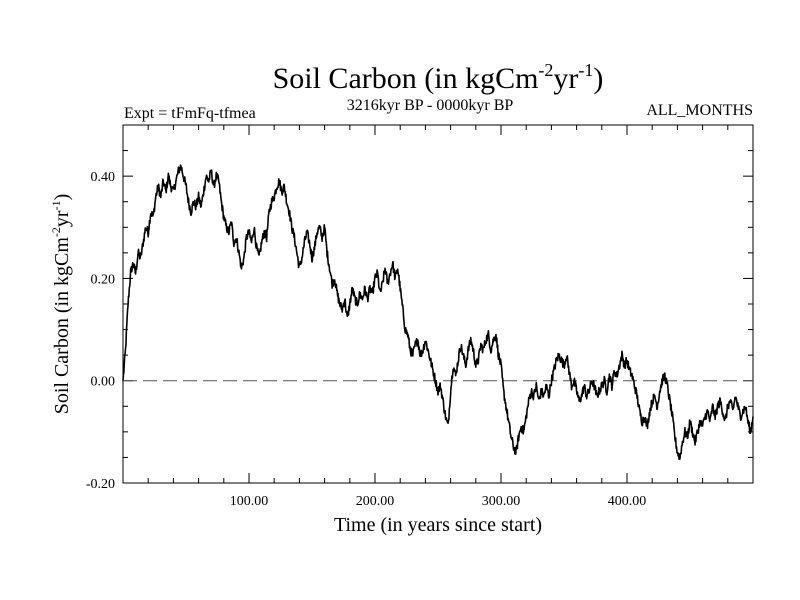 The height and width of the screenshot is (600, 800). I want to click on chart-title: Soil Carbon (in kgCm-2yr-1), so click(438, 77).